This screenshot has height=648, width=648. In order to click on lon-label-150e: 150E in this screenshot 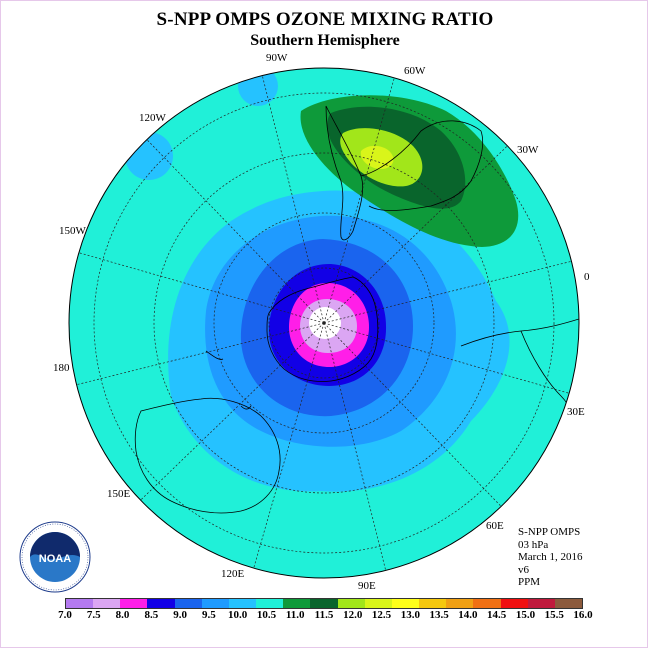, I will do `click(119, 494)`.